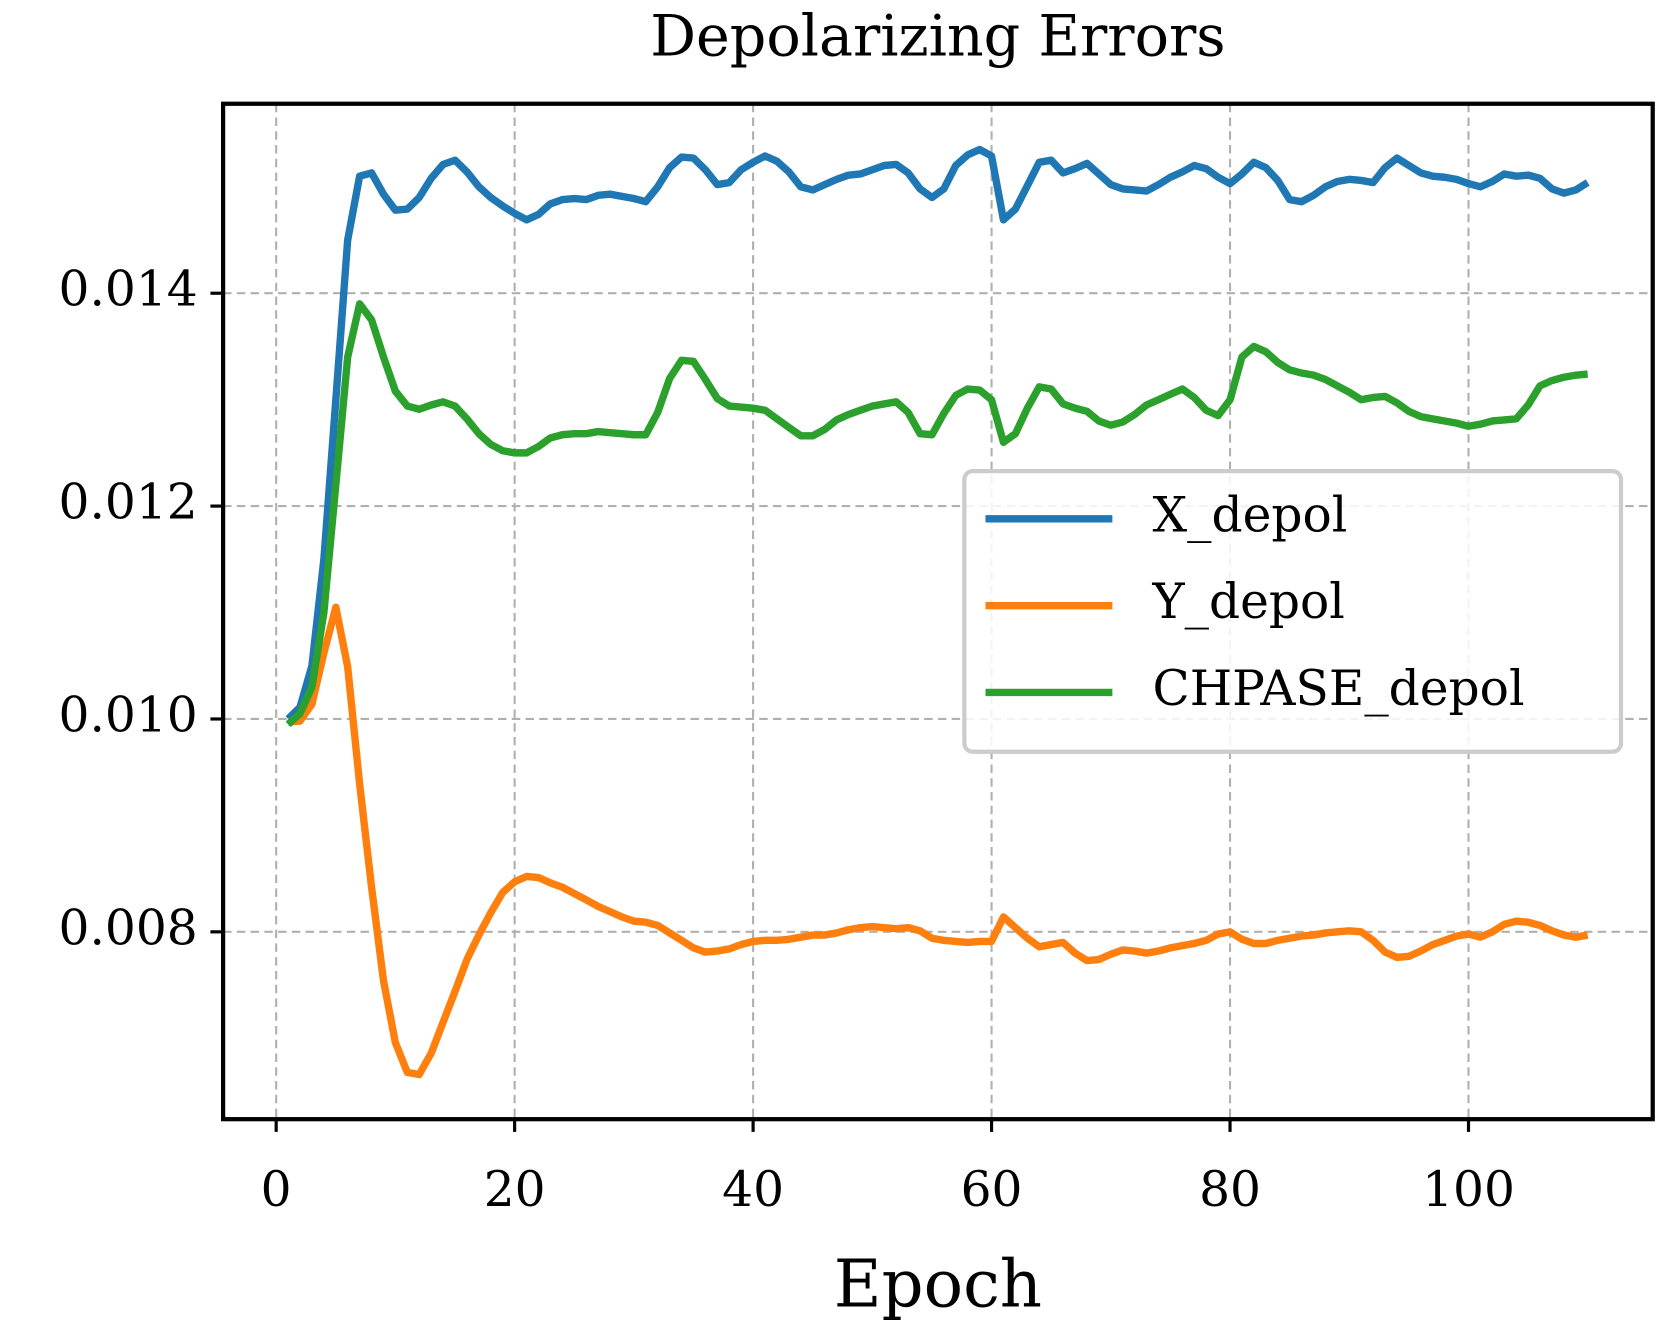 The height and width of the screenshot is (1332, 1658). I want to click on y-tick-label: 0.010, so click(128, 715).